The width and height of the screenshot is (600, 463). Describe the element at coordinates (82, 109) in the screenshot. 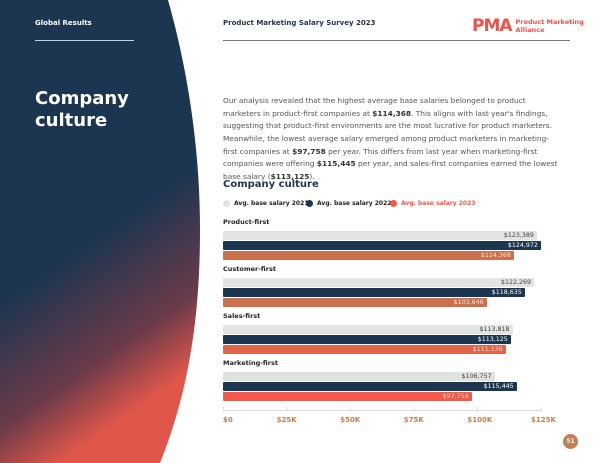

I see `page-heading: Company culture` at that location.